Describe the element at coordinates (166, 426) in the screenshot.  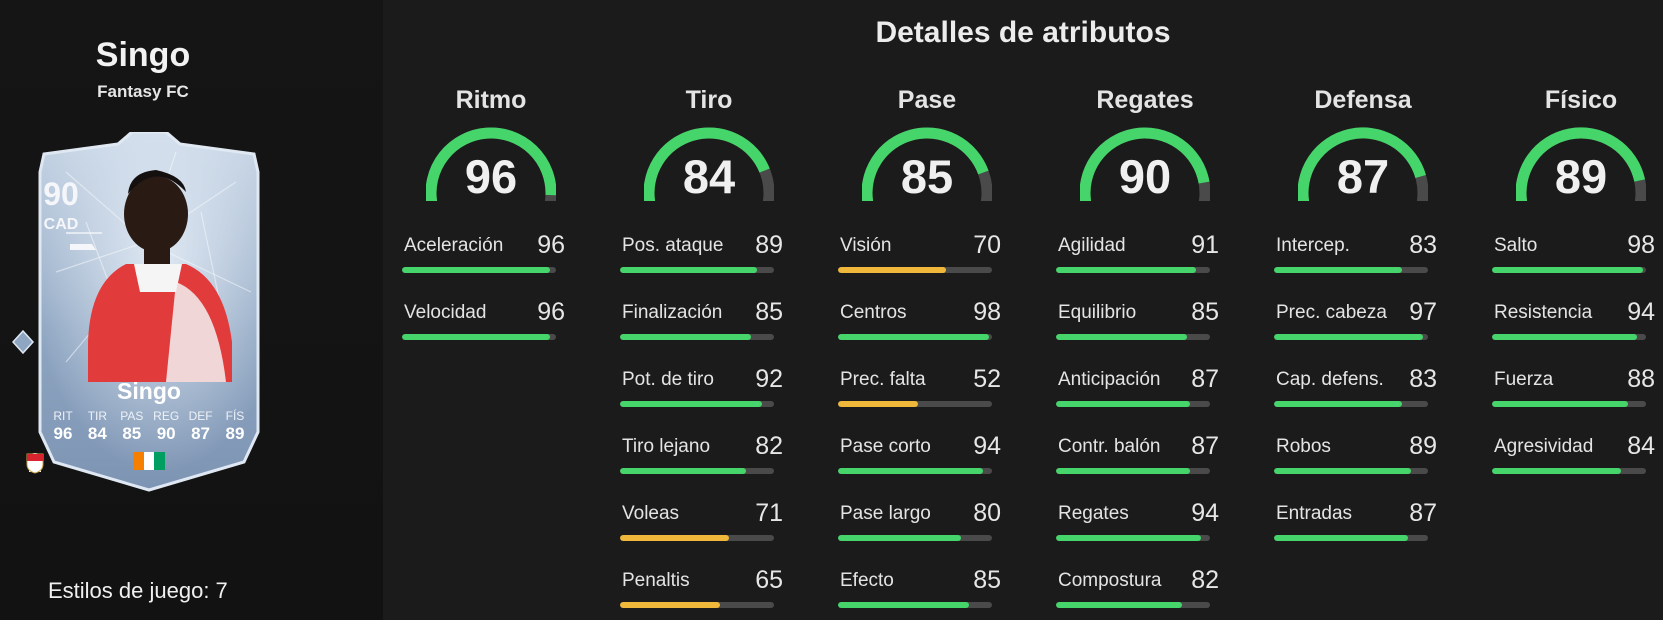
I see `card-stat: REG 90` at that location.